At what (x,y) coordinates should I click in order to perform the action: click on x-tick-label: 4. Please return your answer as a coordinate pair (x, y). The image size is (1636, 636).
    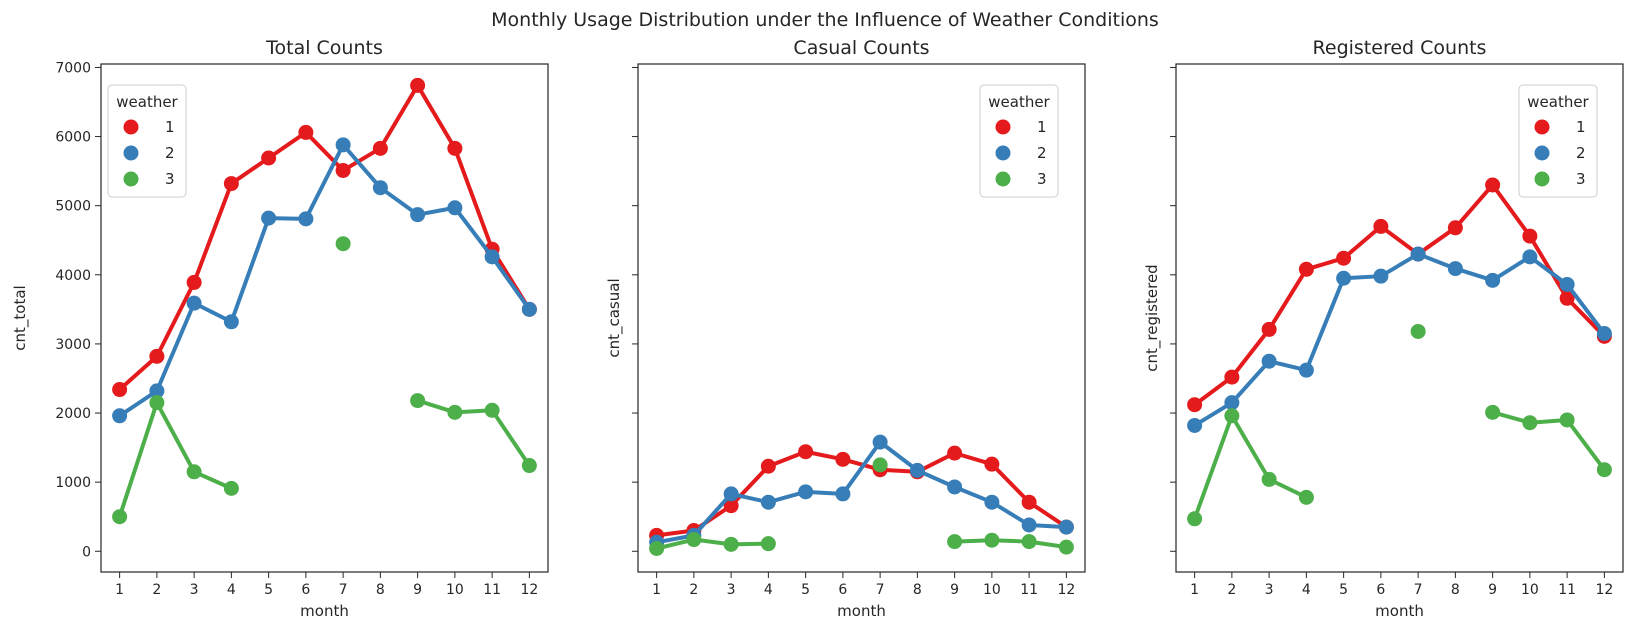
    Looking at the image, I should click on (1306, 590).